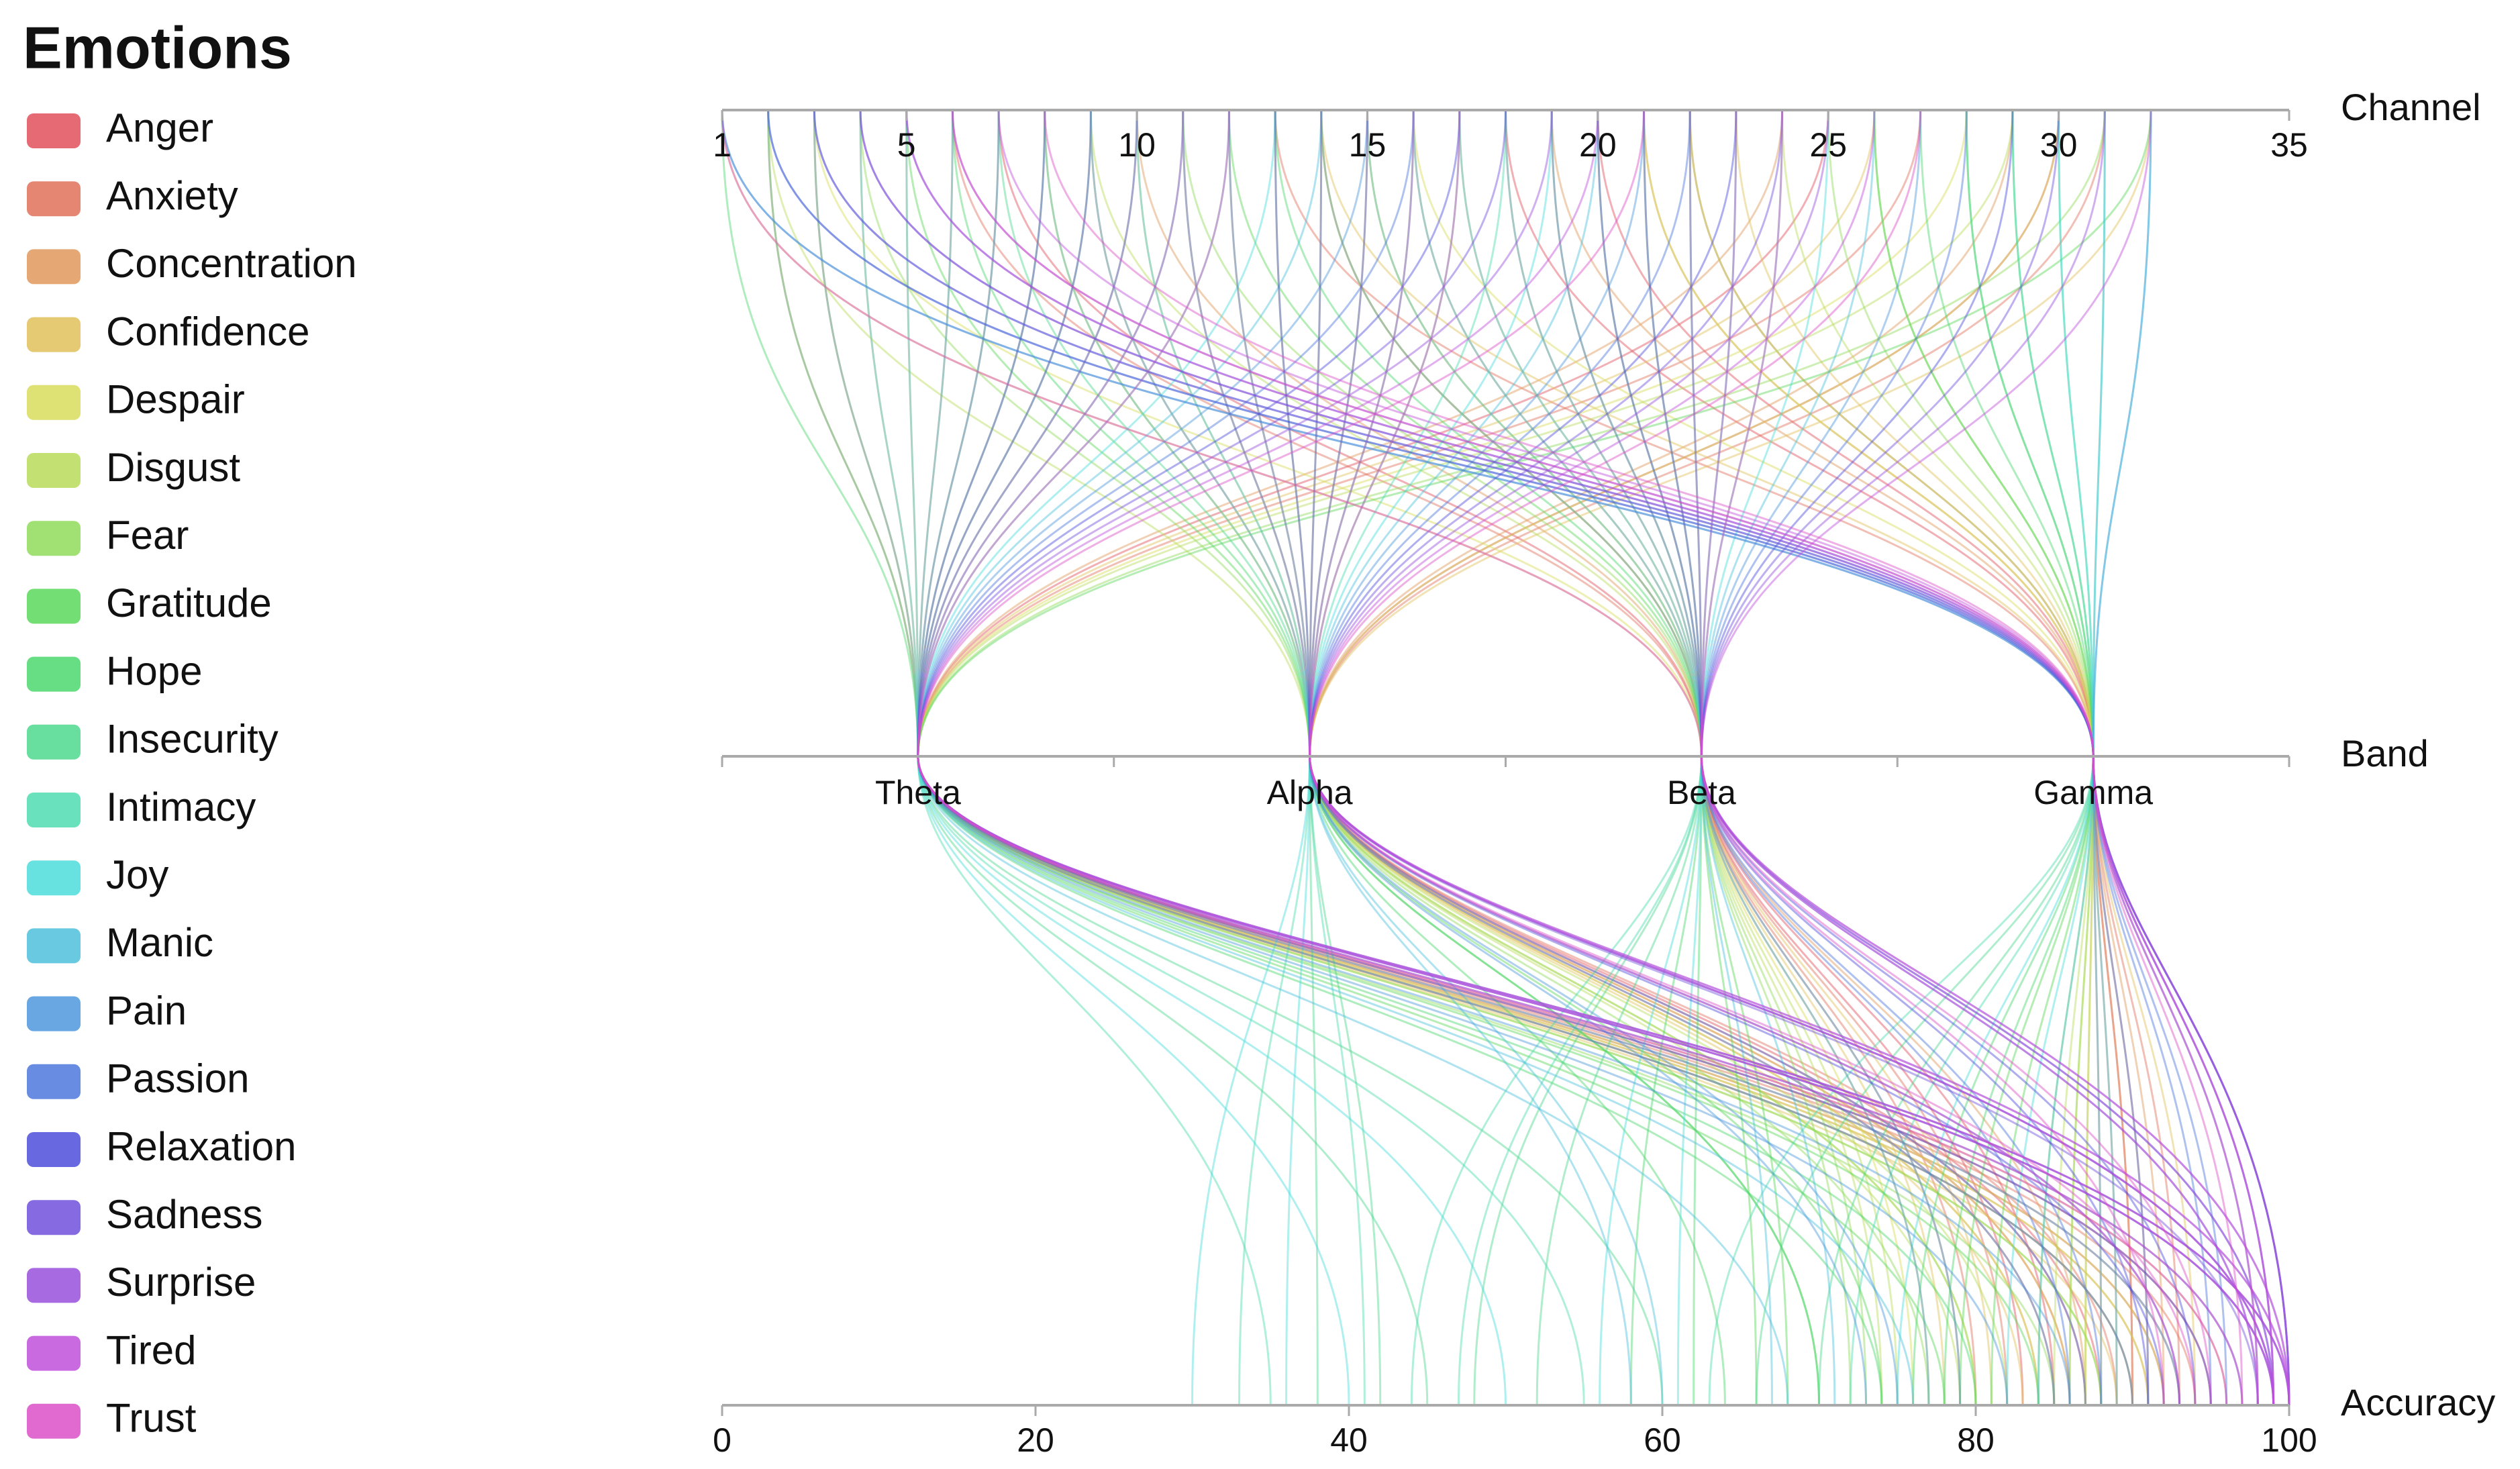 The image size is (2520, 1469). I want to click on legend-label: Despair, so click(175, 399).